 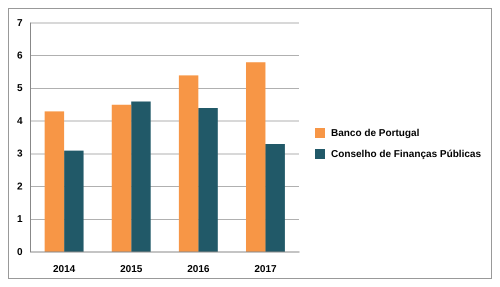 What do you see at coordinates (20, 186) in the screenshot?
I see `y-tick-label: 2` at bounding box center [20, 186].